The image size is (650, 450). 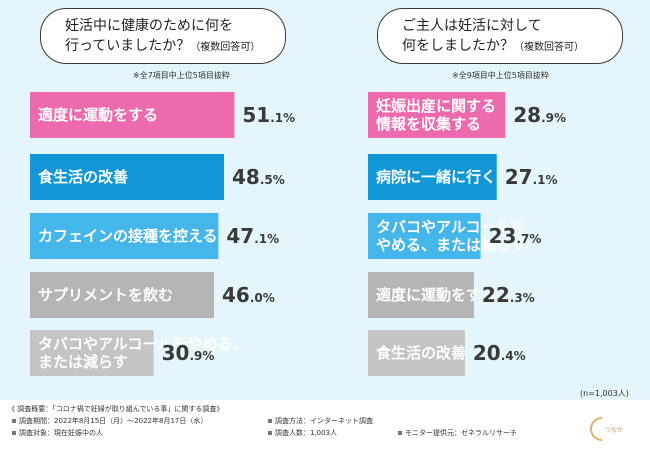 What do you see at coordinates (113, 421) in the screenshot?
I see `survey-period: 調査期間：2022年8月15日（月）～2022年8月17日（水）` at bounding box center [113, 421].